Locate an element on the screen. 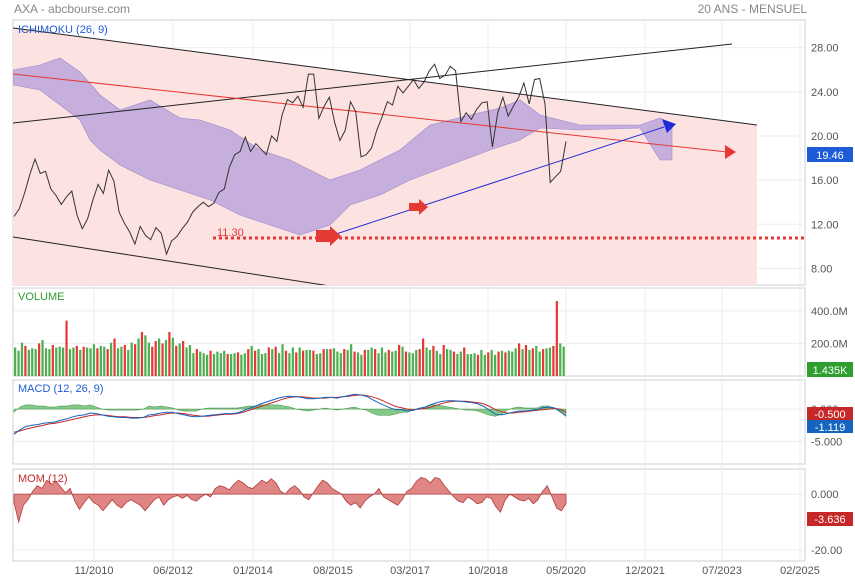 This screenshot has height=580, width=855. red-trend-line is located at coordinates (370, 113).